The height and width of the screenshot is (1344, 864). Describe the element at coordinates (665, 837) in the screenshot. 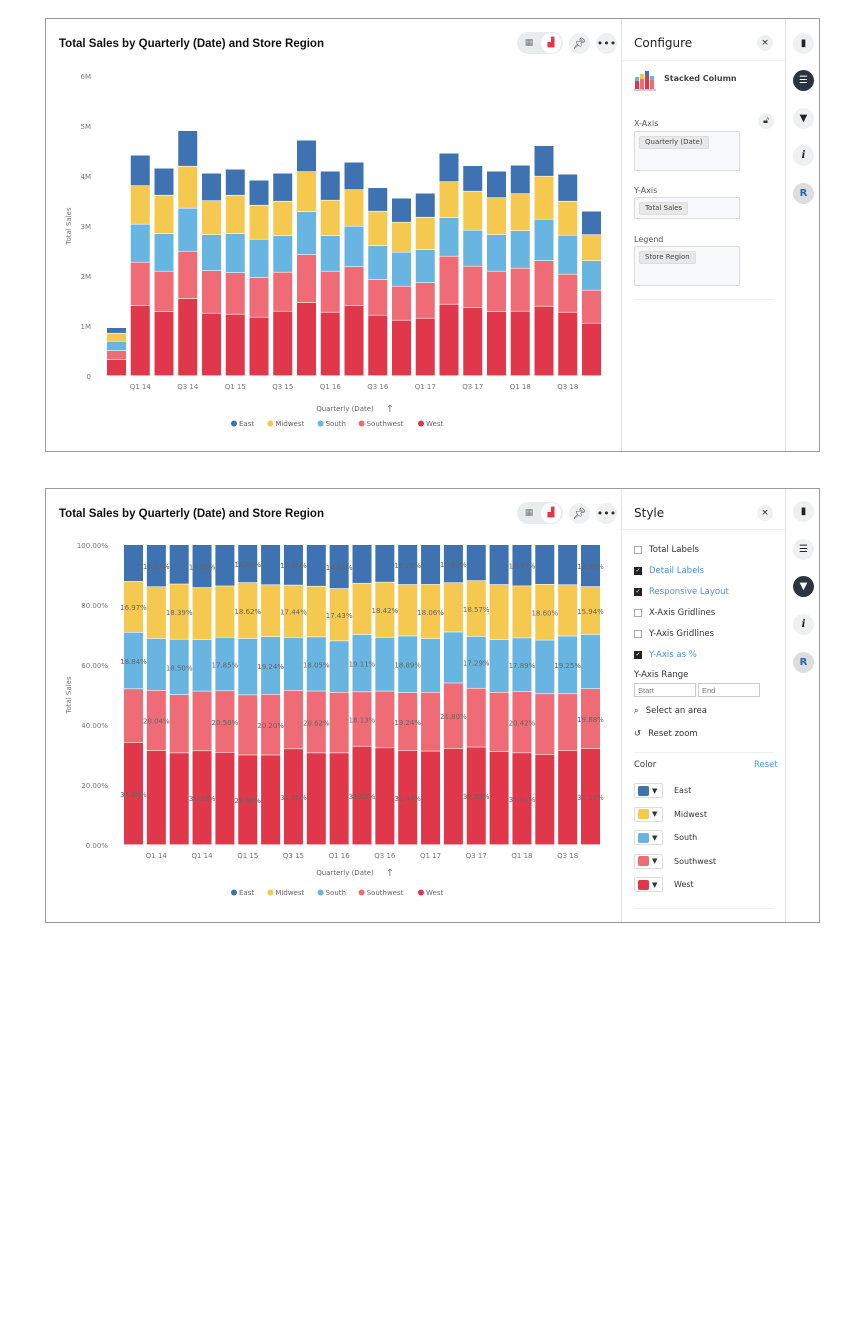

I see `color-swatch-row: ▼ South` at that location.